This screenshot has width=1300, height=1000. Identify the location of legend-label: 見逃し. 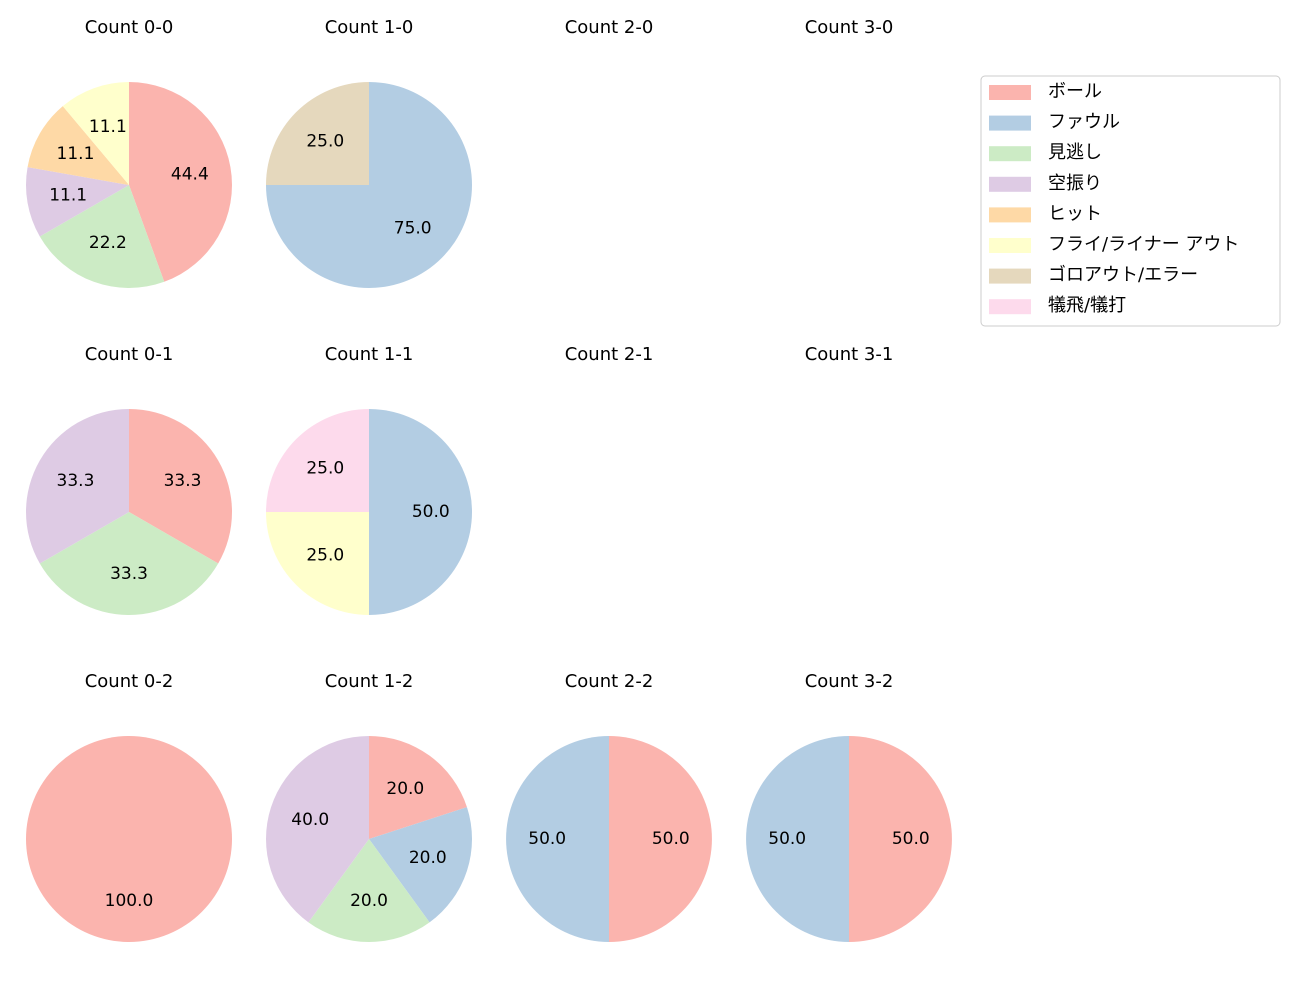
(1075, 152).